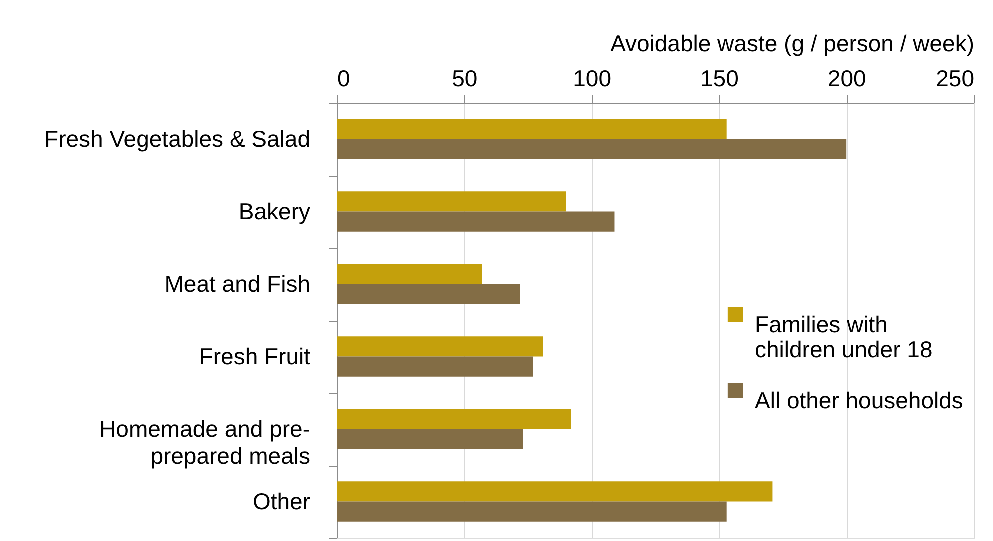 The image size is (993, 541). I want to click on x-tick-label: 200, so click(847, 79).